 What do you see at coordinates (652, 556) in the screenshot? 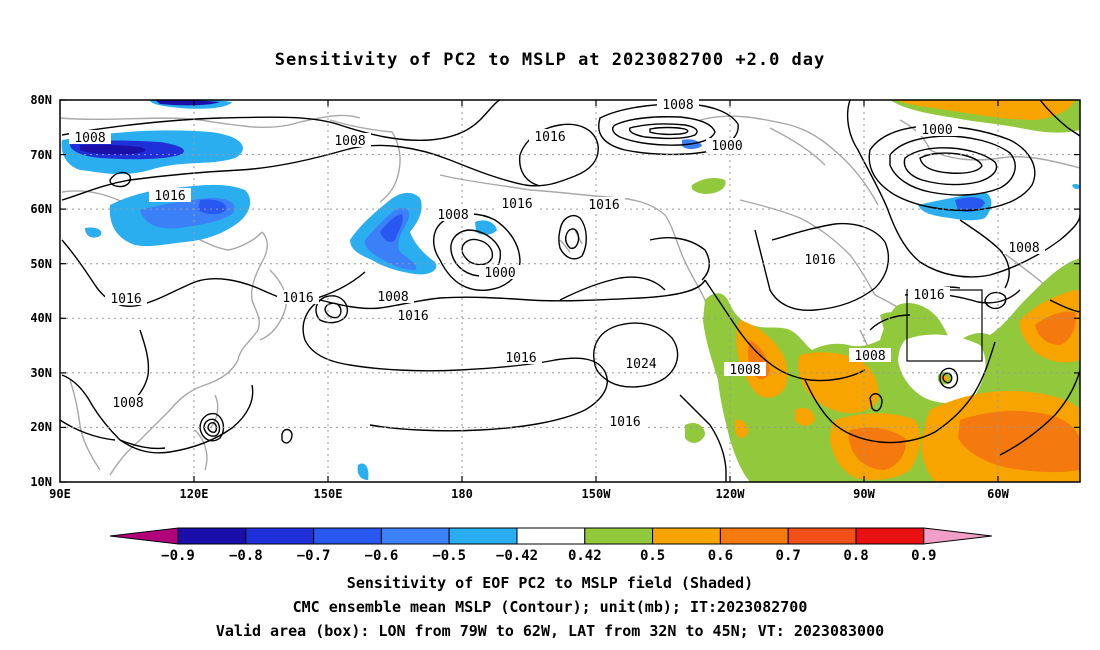
I see `colorbar-label: 0.5` at bounding box center [652, 556].